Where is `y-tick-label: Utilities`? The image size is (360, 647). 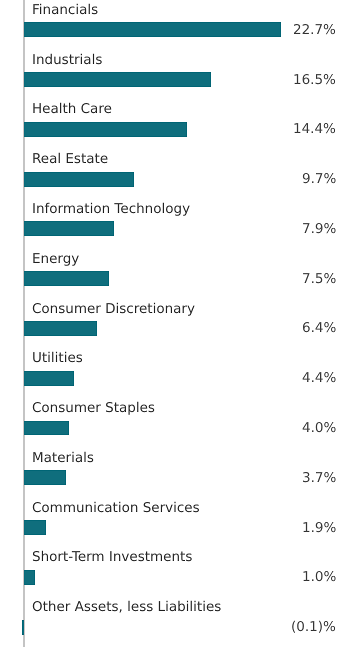
y-tick-label: Utilities is located at coordinates (57, 358).